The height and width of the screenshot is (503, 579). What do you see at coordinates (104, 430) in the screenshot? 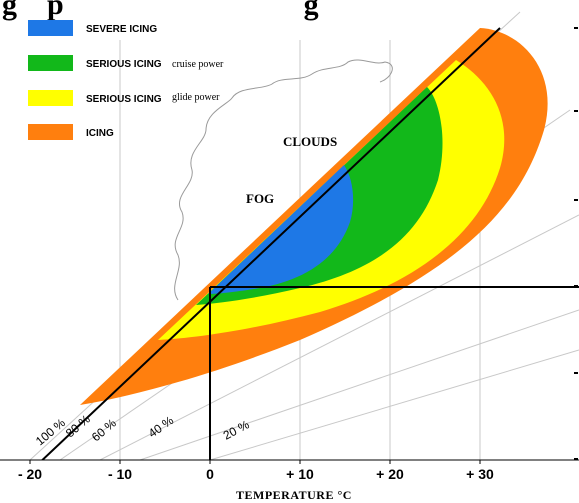
I see `humidity-label: 60 %` at bounding box center [104, 430].